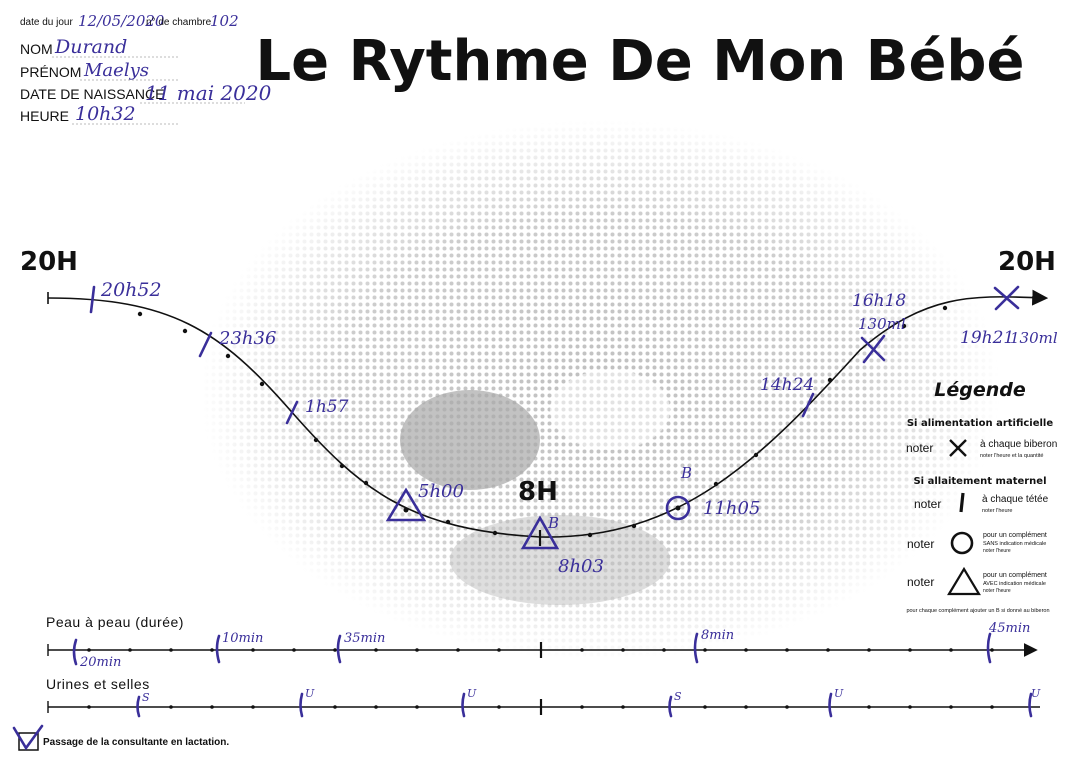  Describe the element at coordinates (441, 491) in the screenshot. I see `event-time: 5h00` at that location.